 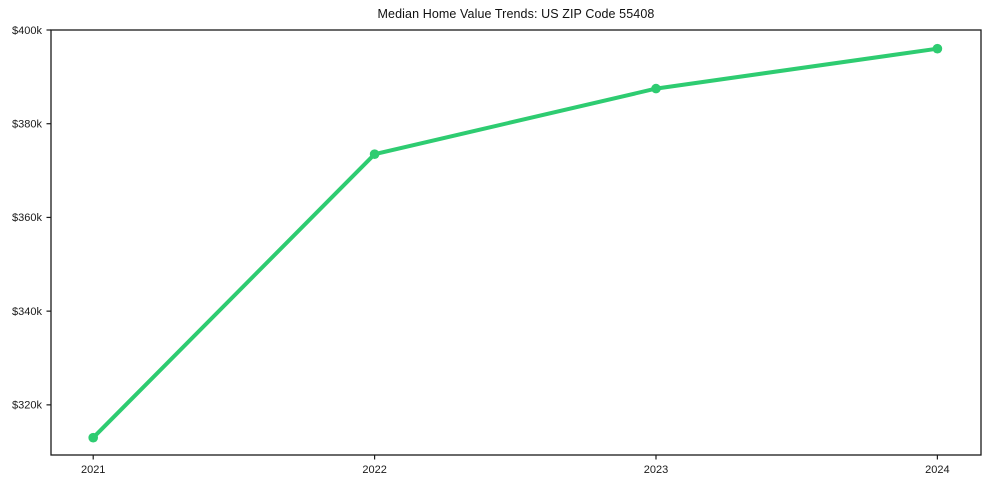 What do you see at coordinates (27, 31) in the screenshot?
I see `y-tick-label: $400k` at bounding box center [27, 31].